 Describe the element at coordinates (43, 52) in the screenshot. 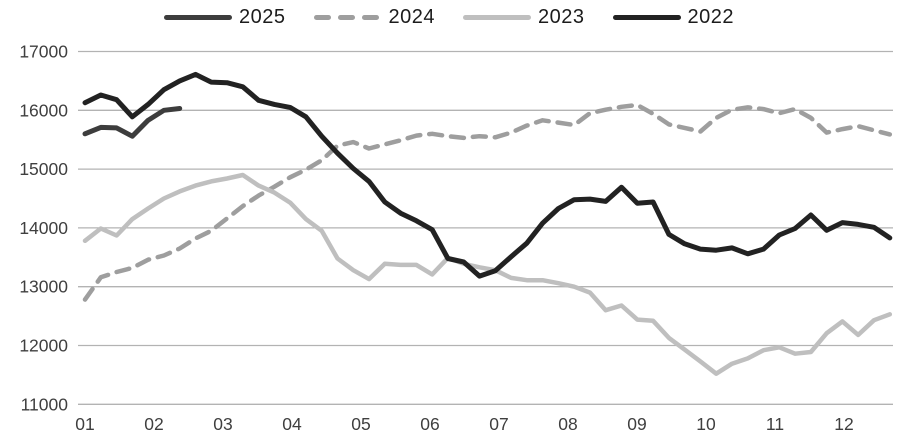

I see `y-tick-label: 17000` at that location.